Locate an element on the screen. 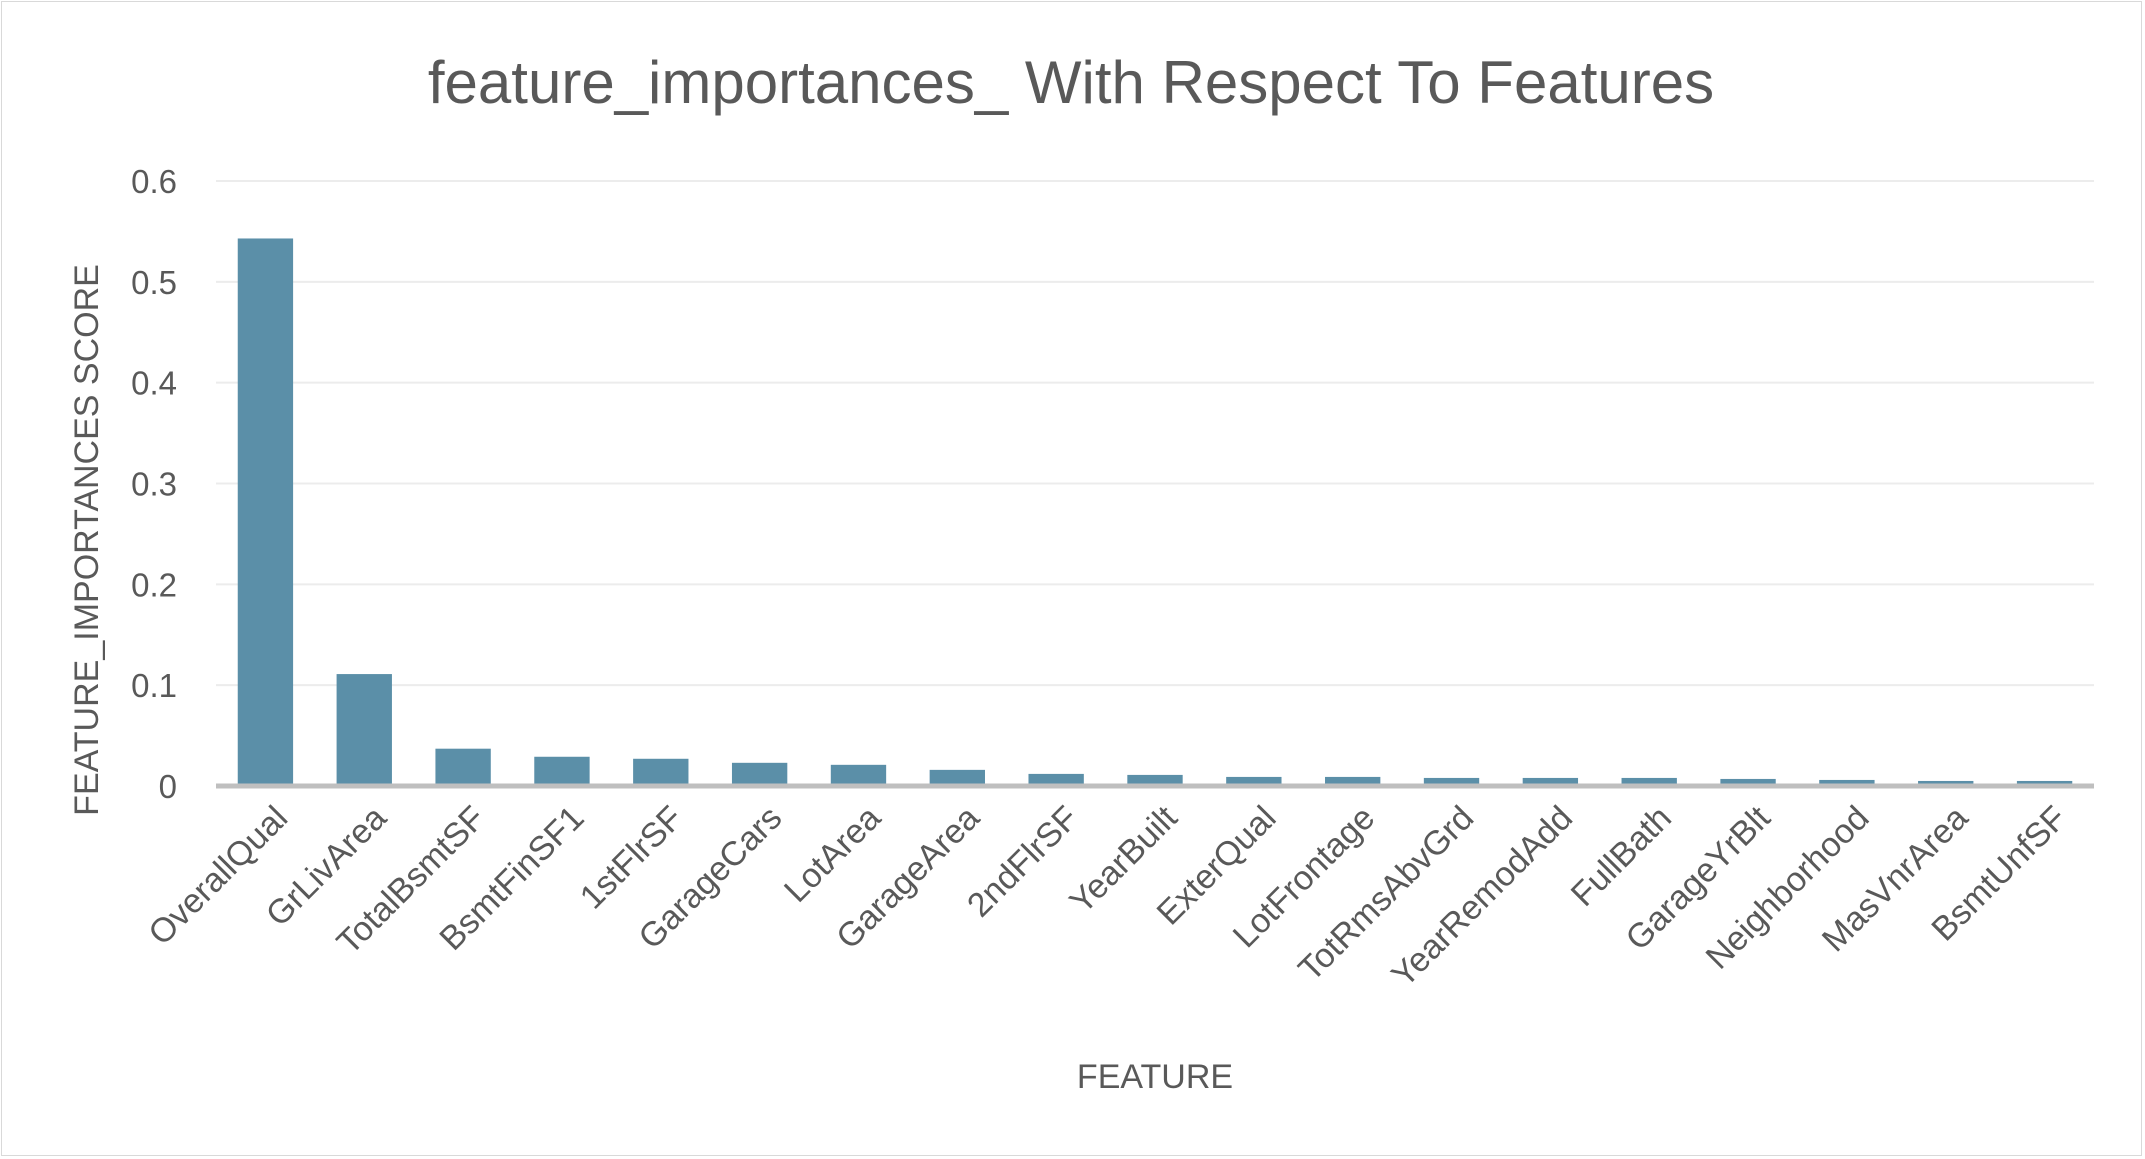  y-tick-label: 0.5 is located at coordinates (154, 282).